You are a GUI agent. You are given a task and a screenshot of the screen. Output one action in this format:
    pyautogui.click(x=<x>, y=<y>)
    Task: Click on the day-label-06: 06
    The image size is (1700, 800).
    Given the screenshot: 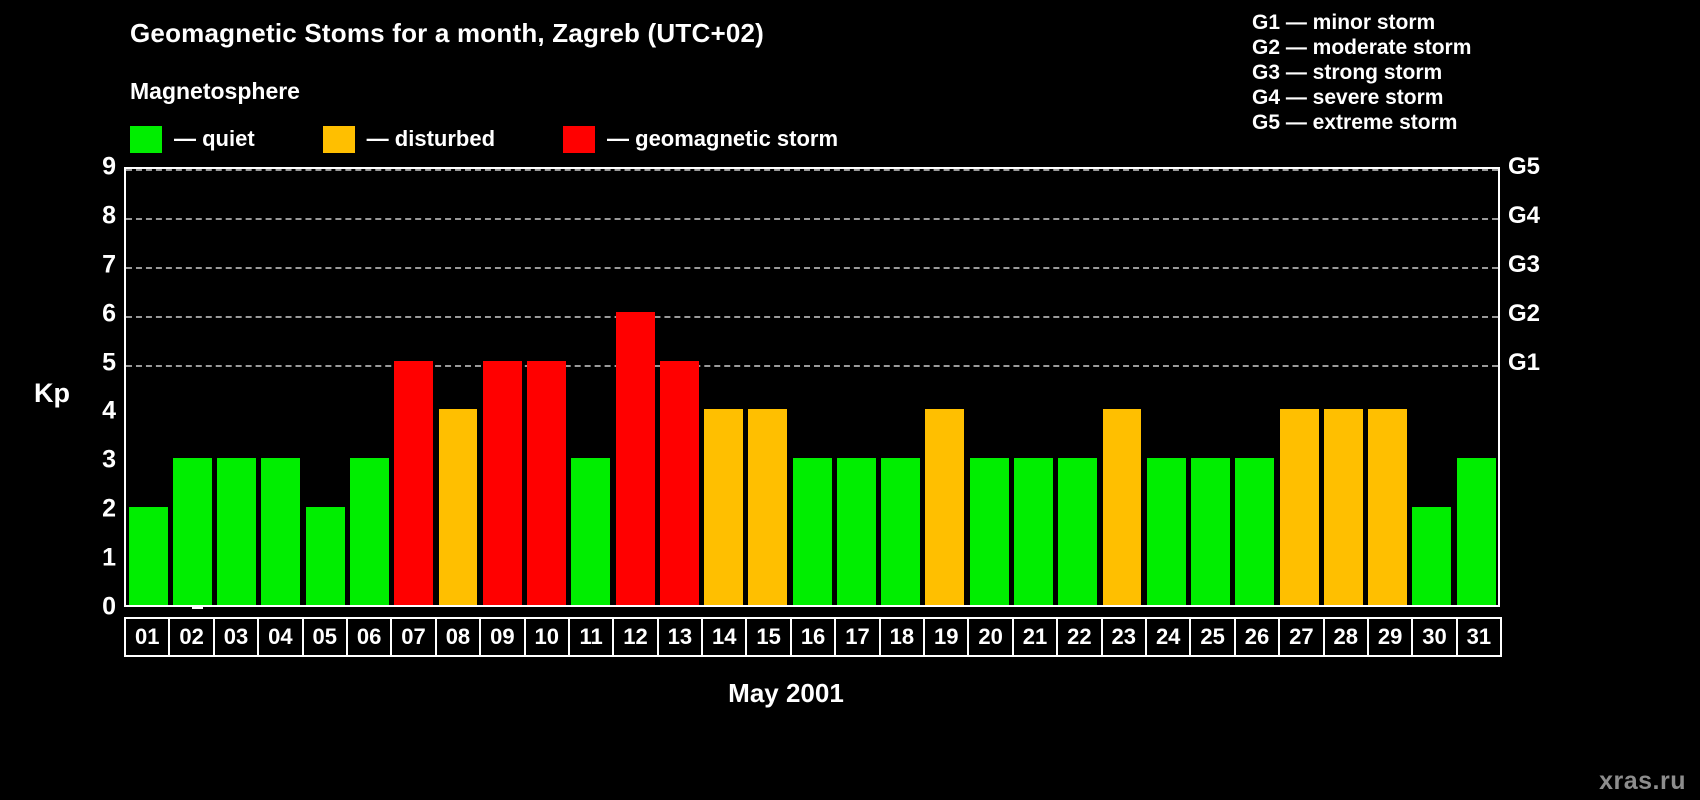 What is the action you would take?
    pyautogui.click(x=369, y=636)
    